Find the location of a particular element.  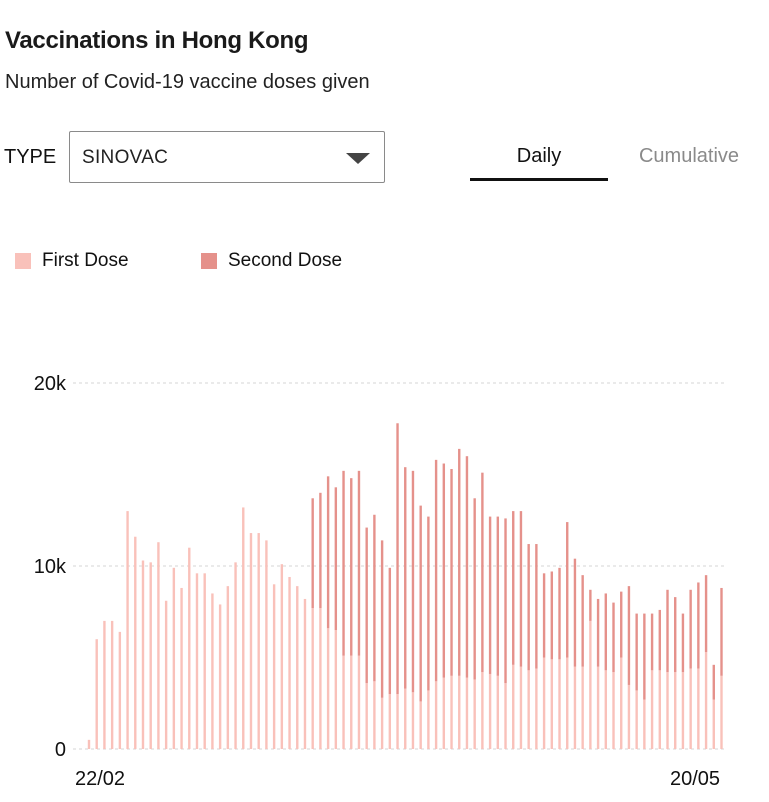

x-tick-label: 20/05 is located at coordinates (695, 779).